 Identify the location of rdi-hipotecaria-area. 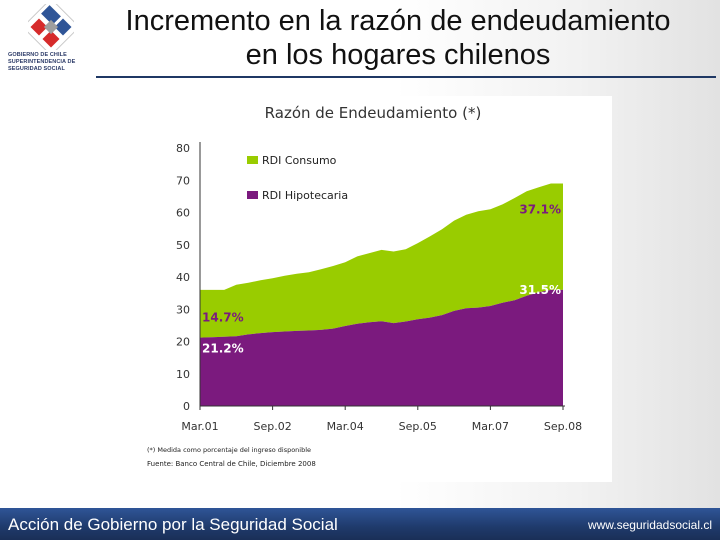
(381, 347).